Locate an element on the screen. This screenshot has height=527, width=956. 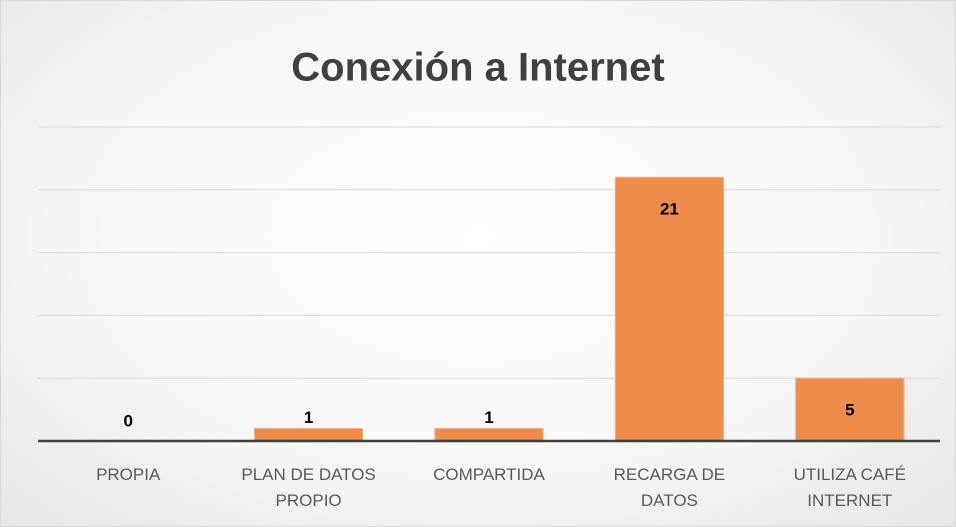
data-label: 5 is located at coordinates (849, 410).